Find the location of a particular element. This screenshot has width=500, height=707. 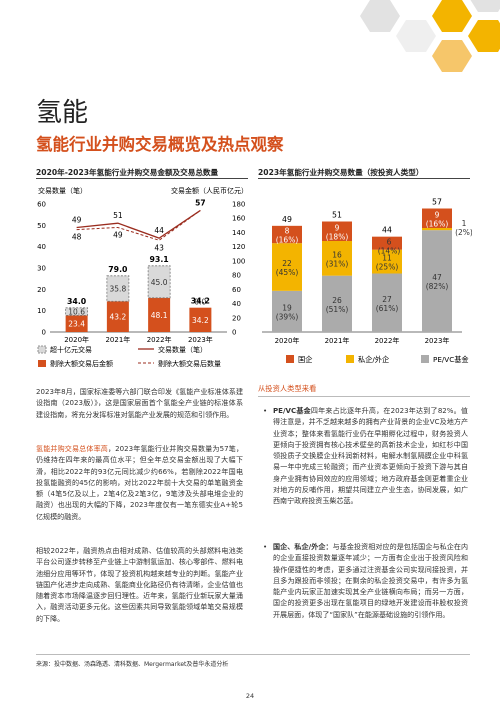

chart1-right-tick: 80 is located at coordinates (236, 276).